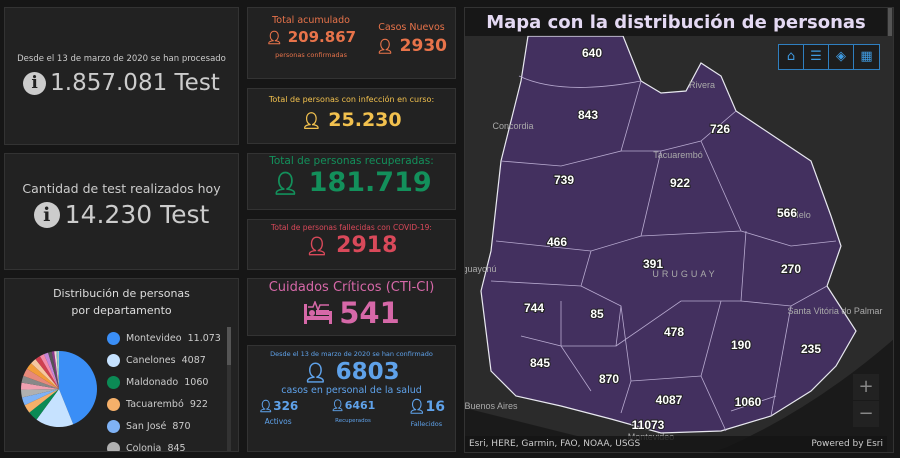  I want to click on legend-item: Montevideo 11.073, so click(164, 338).